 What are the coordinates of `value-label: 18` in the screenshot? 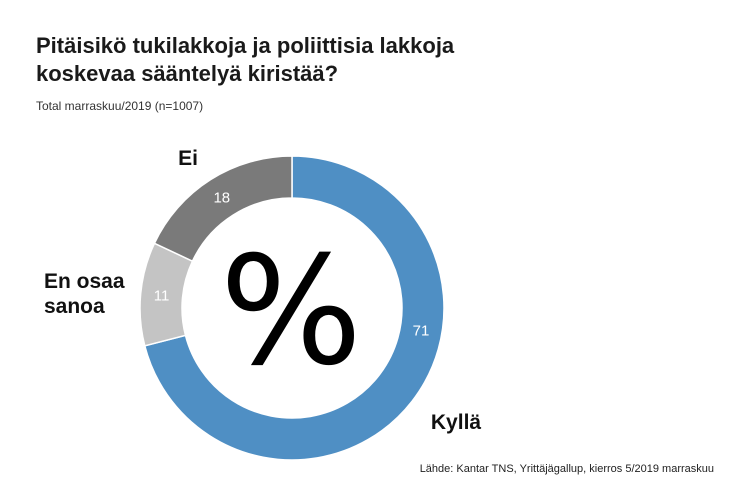 It's located at (221, 197).